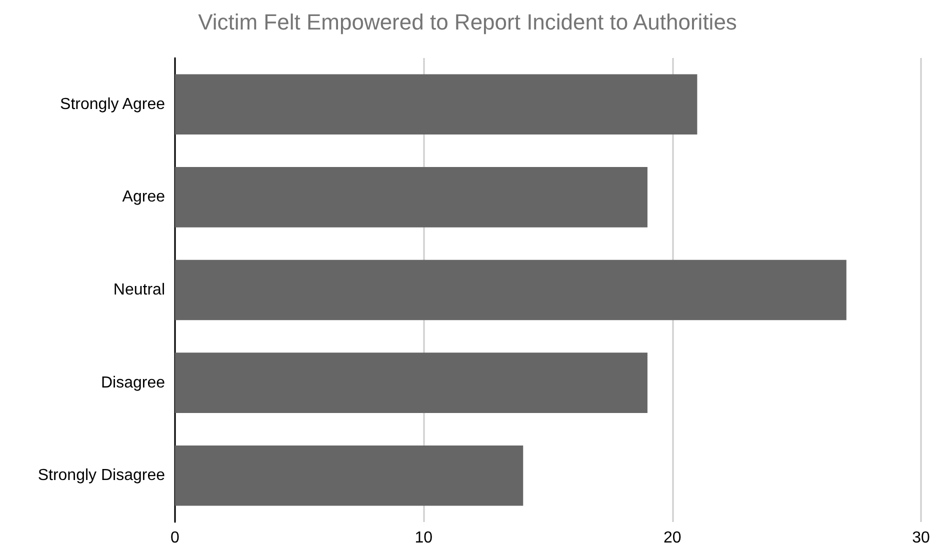 This screenshot has height=551, width=935. What do you see at coordinates (672, 538) in the screenshot?
I see `x-tick-label: 20` at bounding box center [672, 538].